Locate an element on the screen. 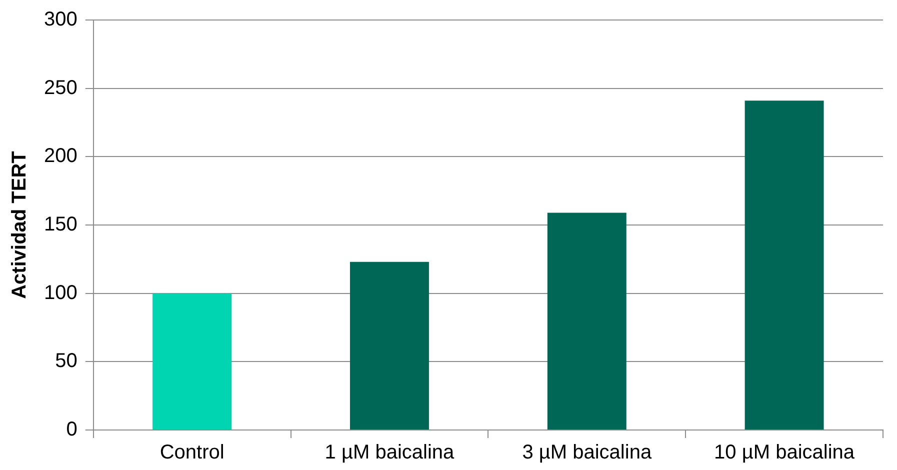 The image size is (897, 470). x-tick-label: Control is located at coordinates (192, 453).